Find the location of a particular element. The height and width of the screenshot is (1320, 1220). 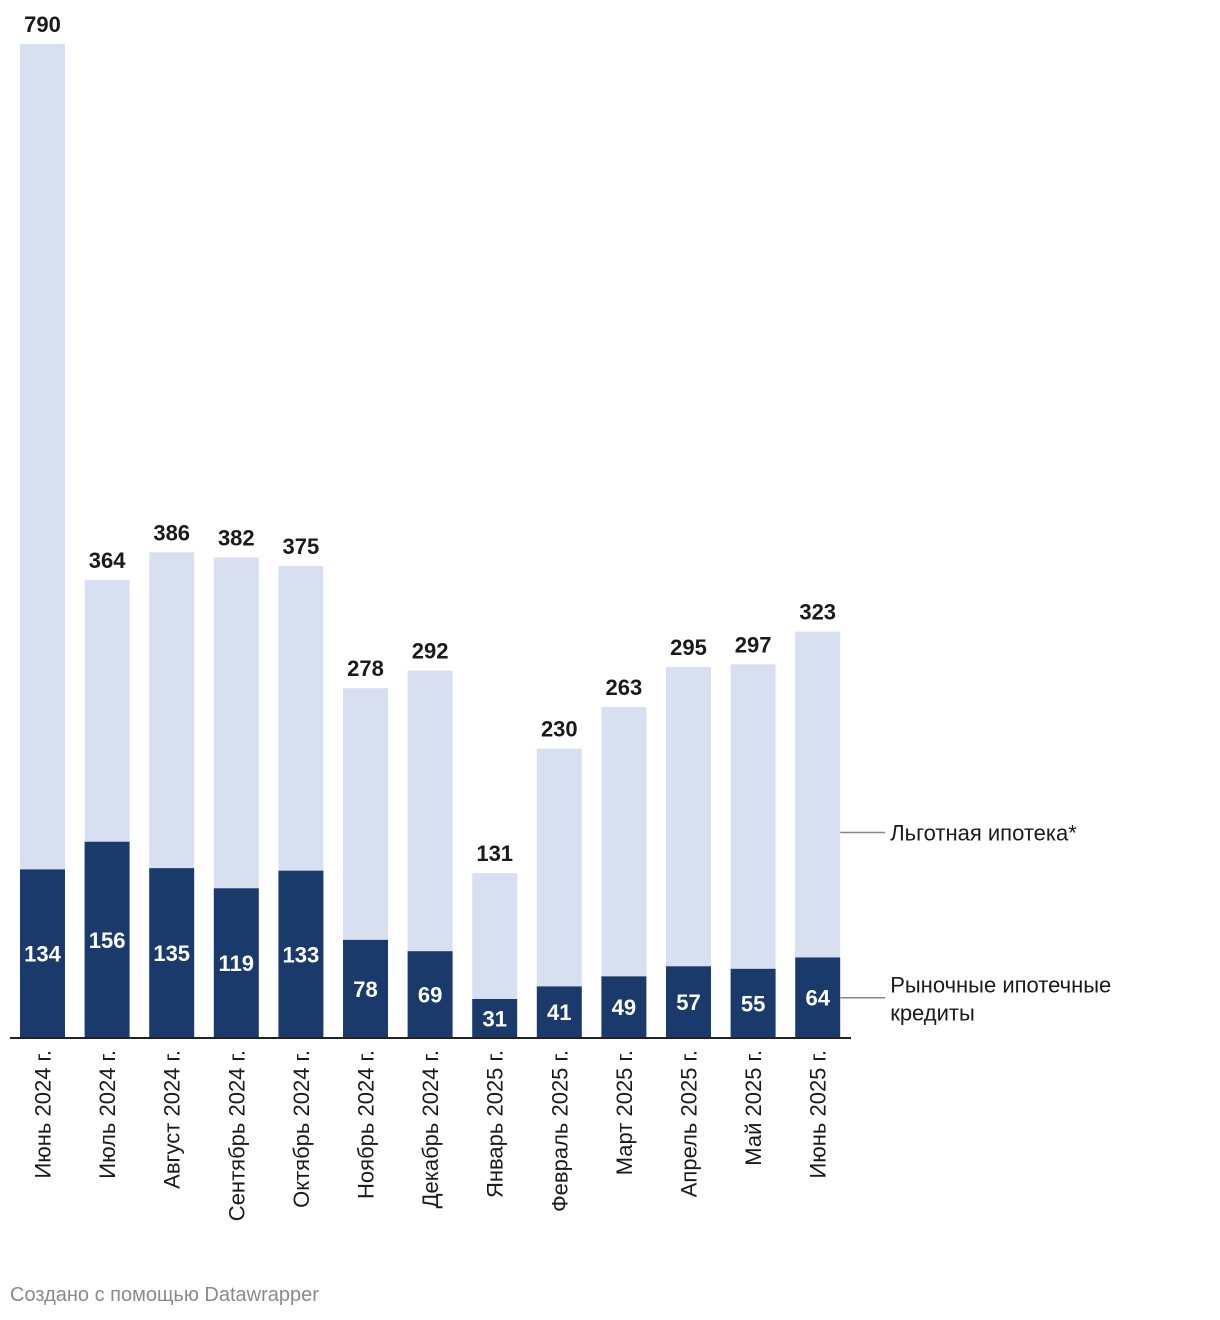

market-value-label: 119 is located at coordinates (237, 963).